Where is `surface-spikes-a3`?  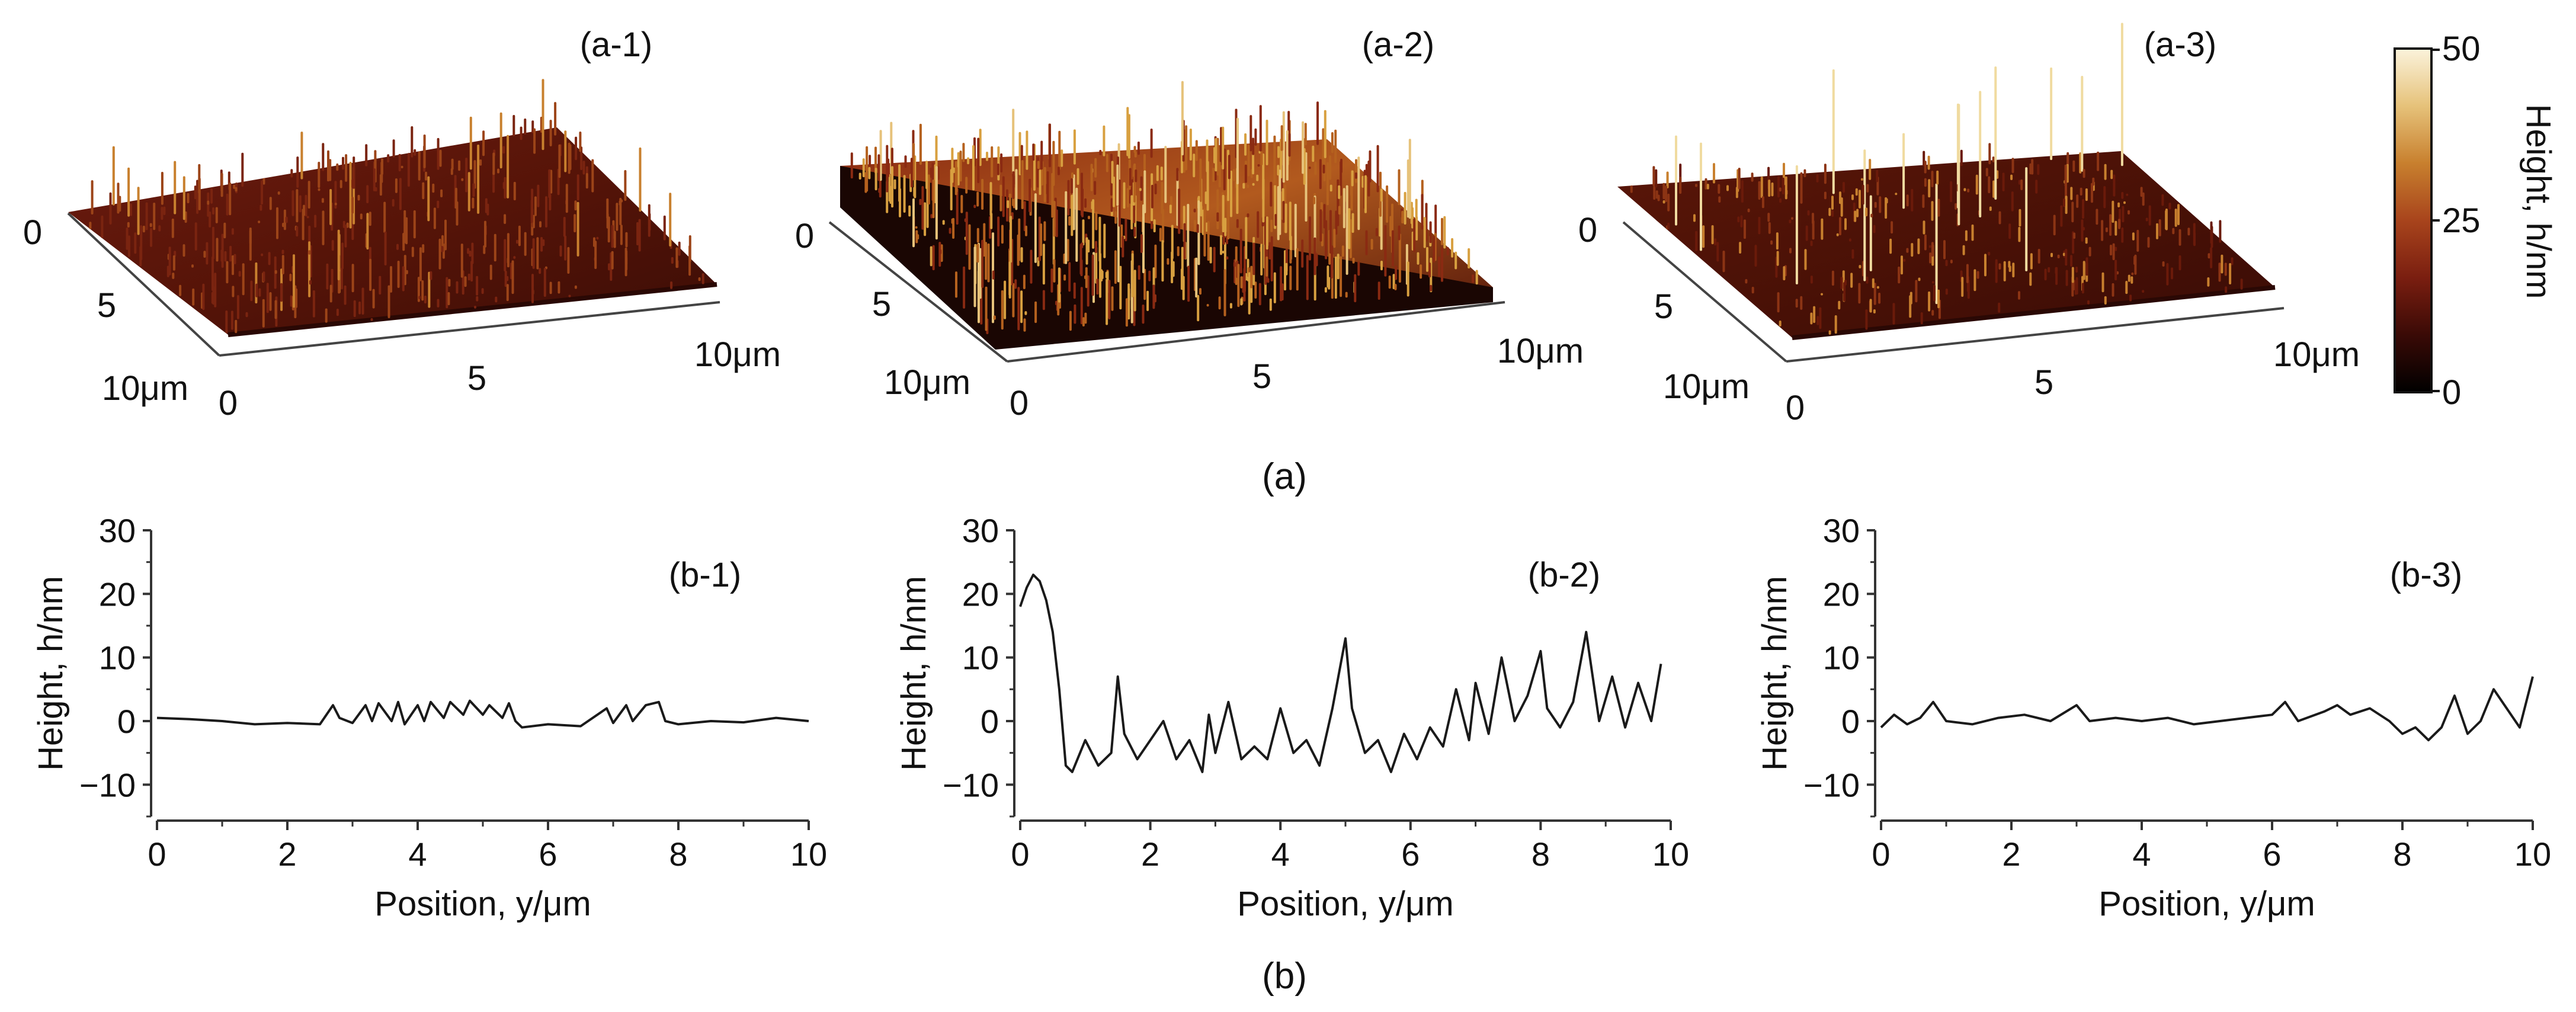
surface-spikes-a3 is located at coordinates (1936, 179).